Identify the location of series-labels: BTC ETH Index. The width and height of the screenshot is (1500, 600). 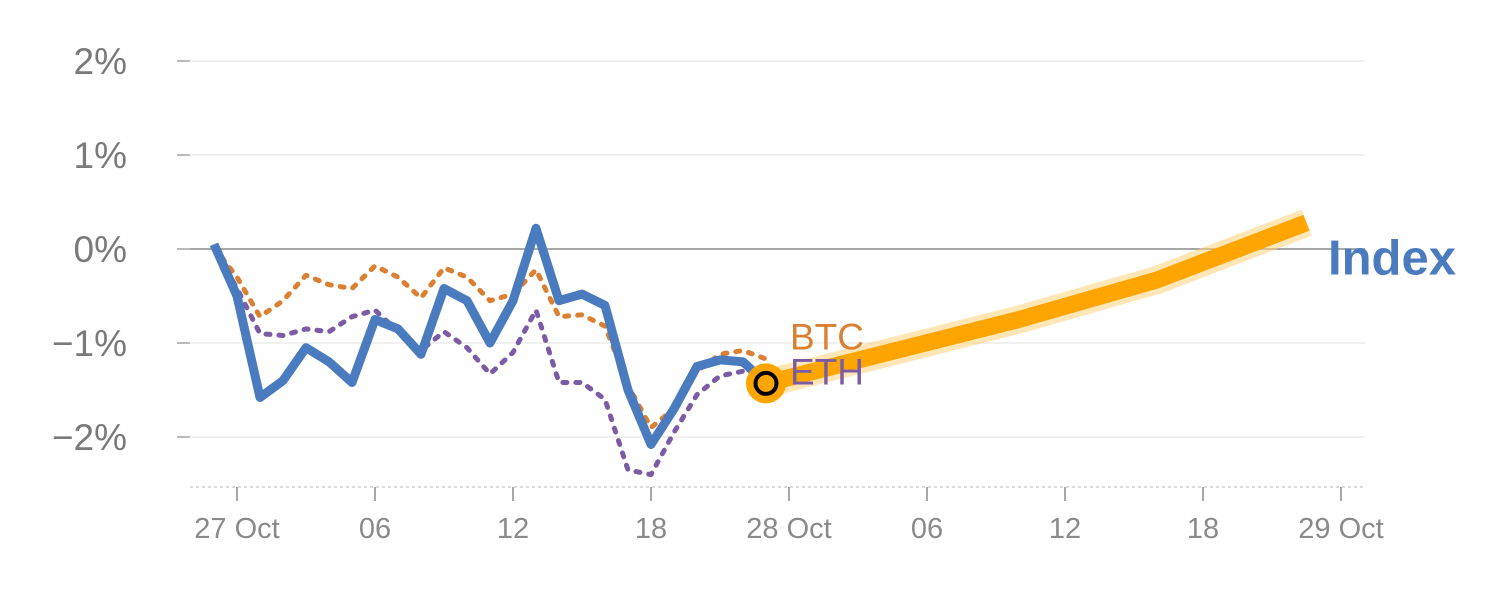
(1123, 311).